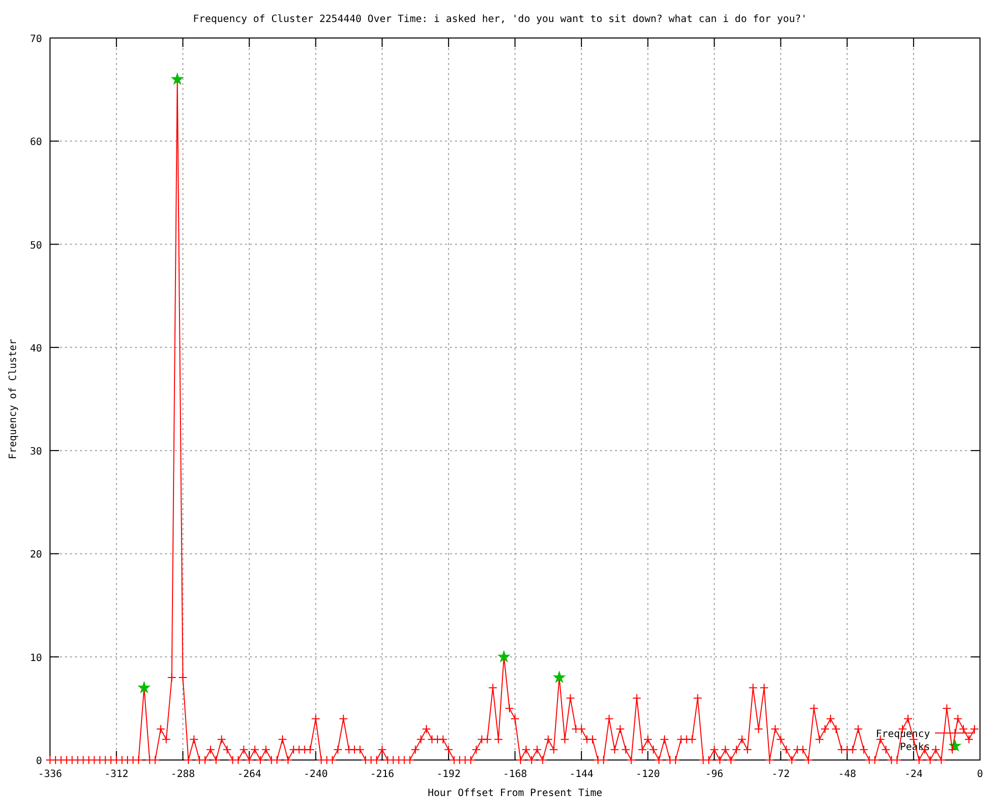 The image size is (1000, 800). Describe the element at coordinates (515, 793) in the screenshot. I see `x-axis-title: Hour Offset From Present Time` at that location.